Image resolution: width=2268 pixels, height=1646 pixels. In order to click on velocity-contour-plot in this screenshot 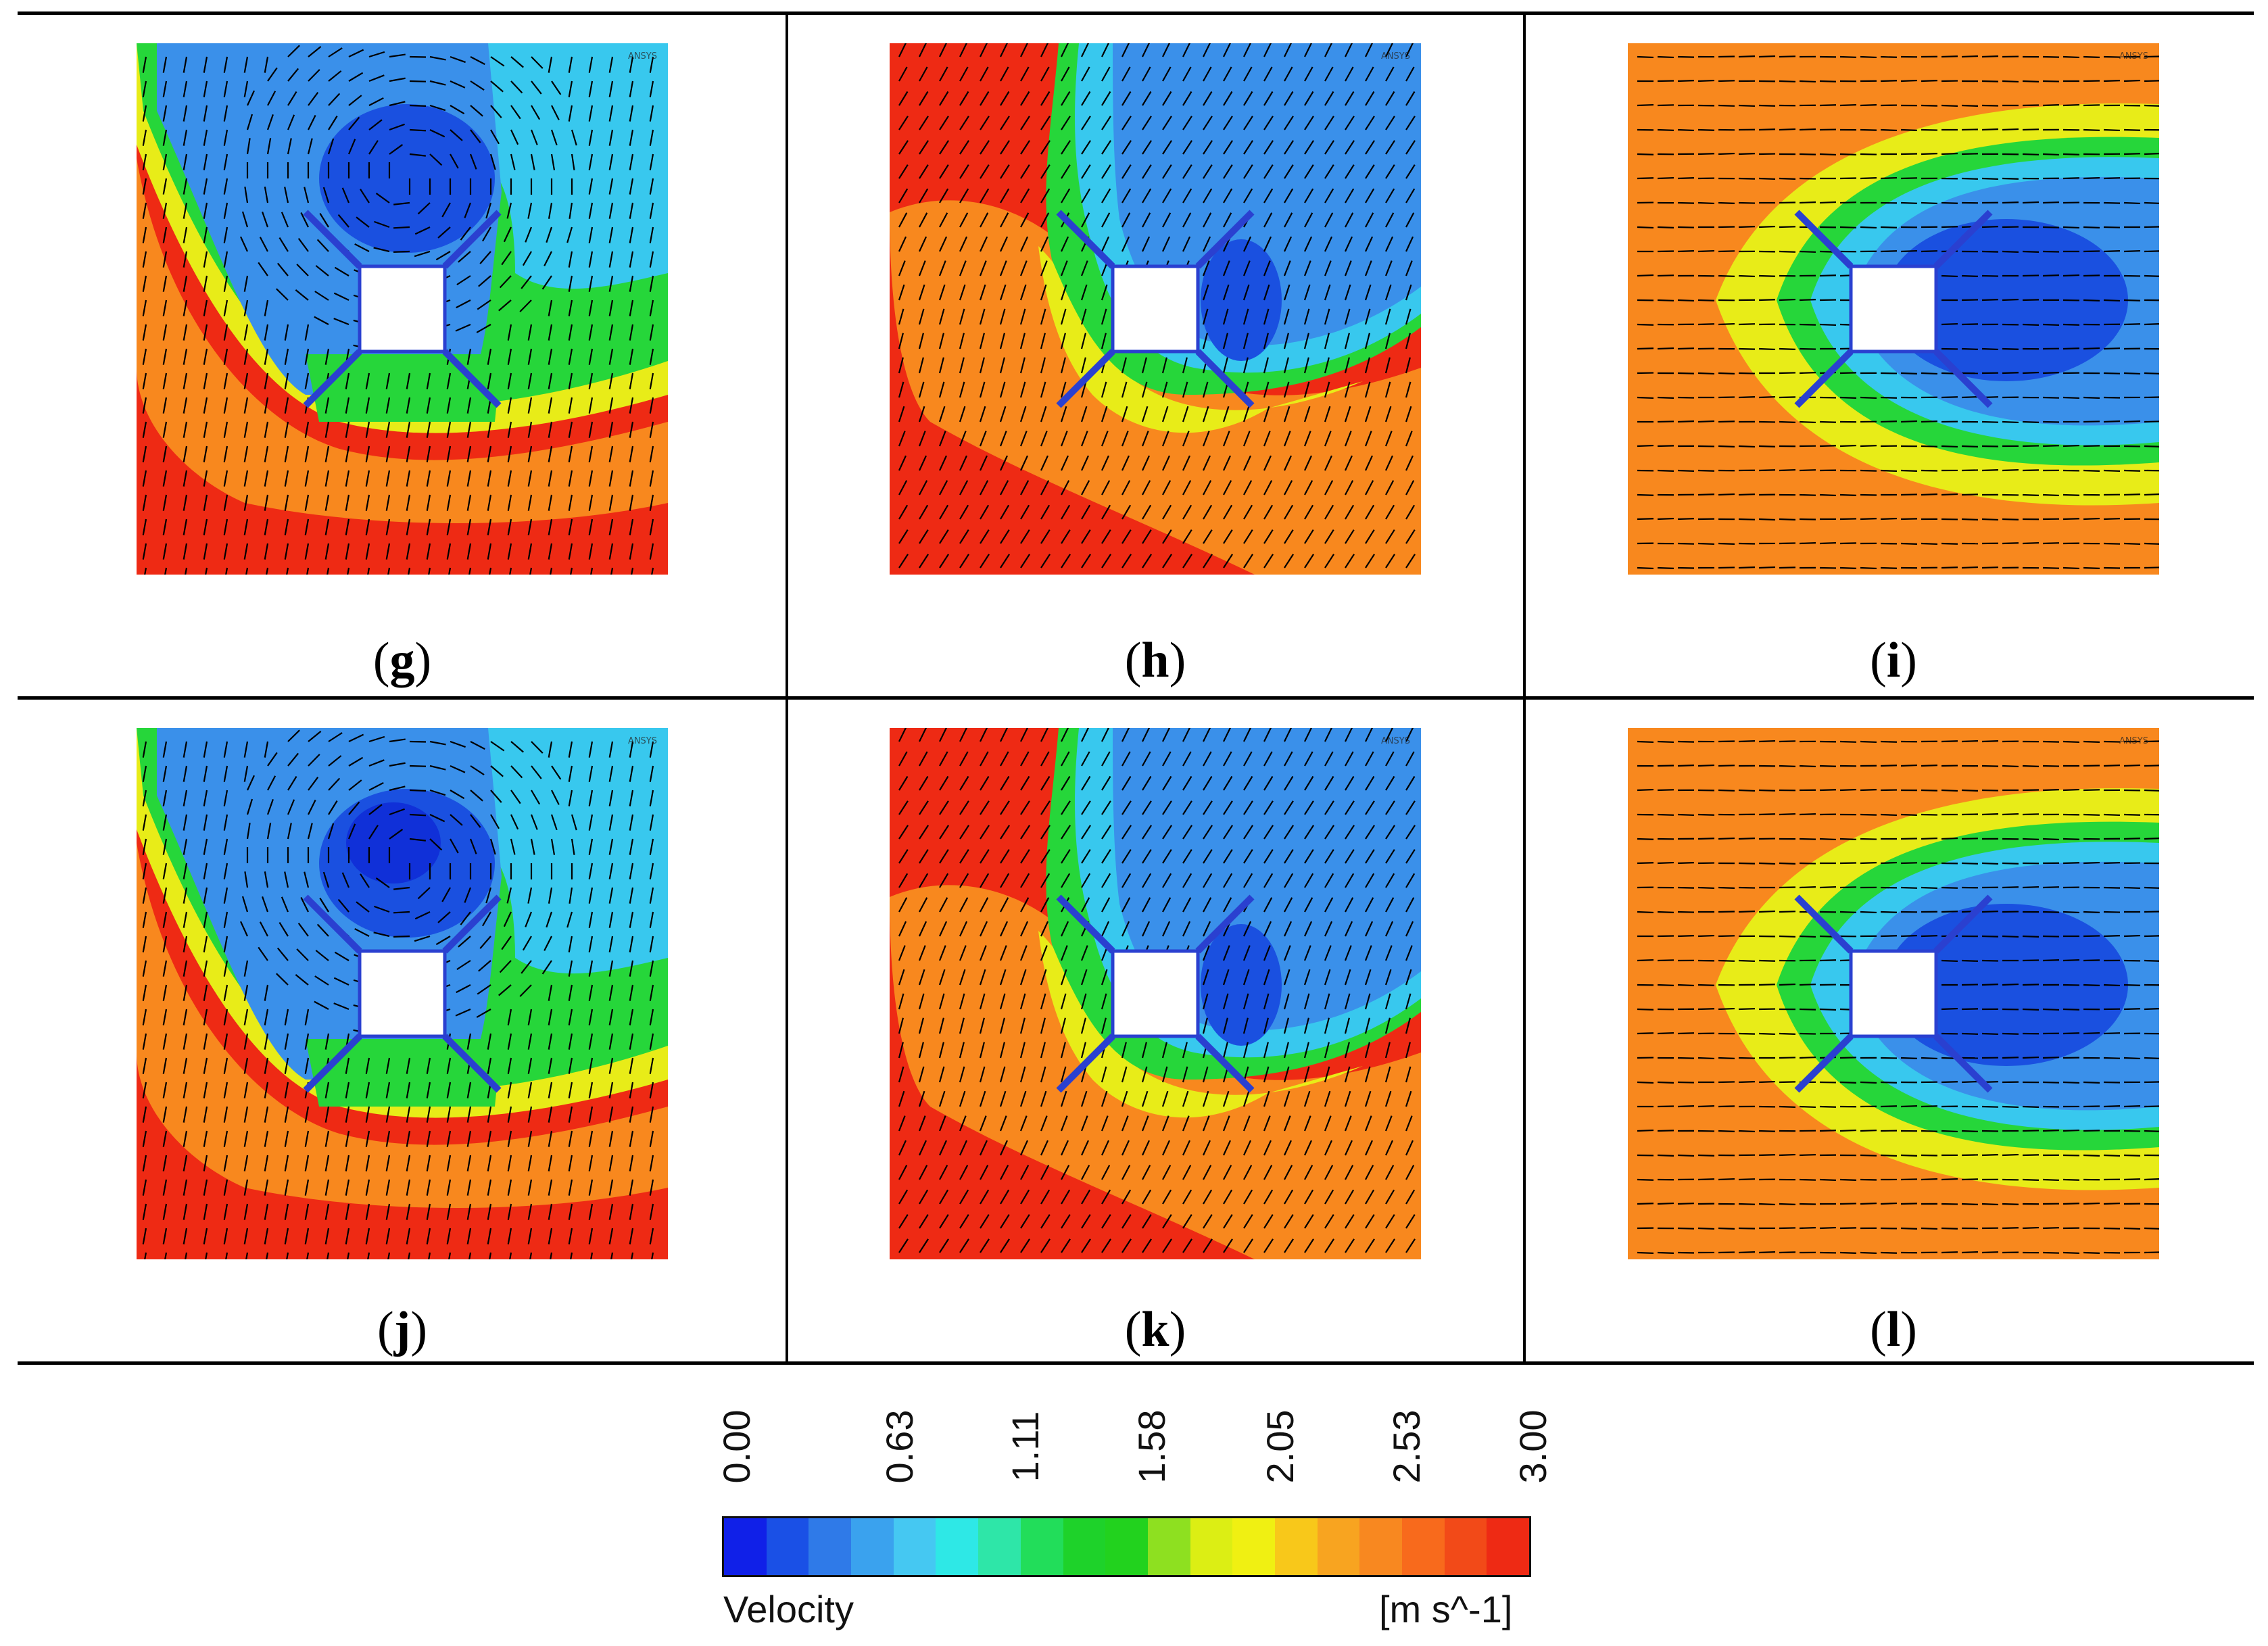, I will do `click(1893, 309)`.